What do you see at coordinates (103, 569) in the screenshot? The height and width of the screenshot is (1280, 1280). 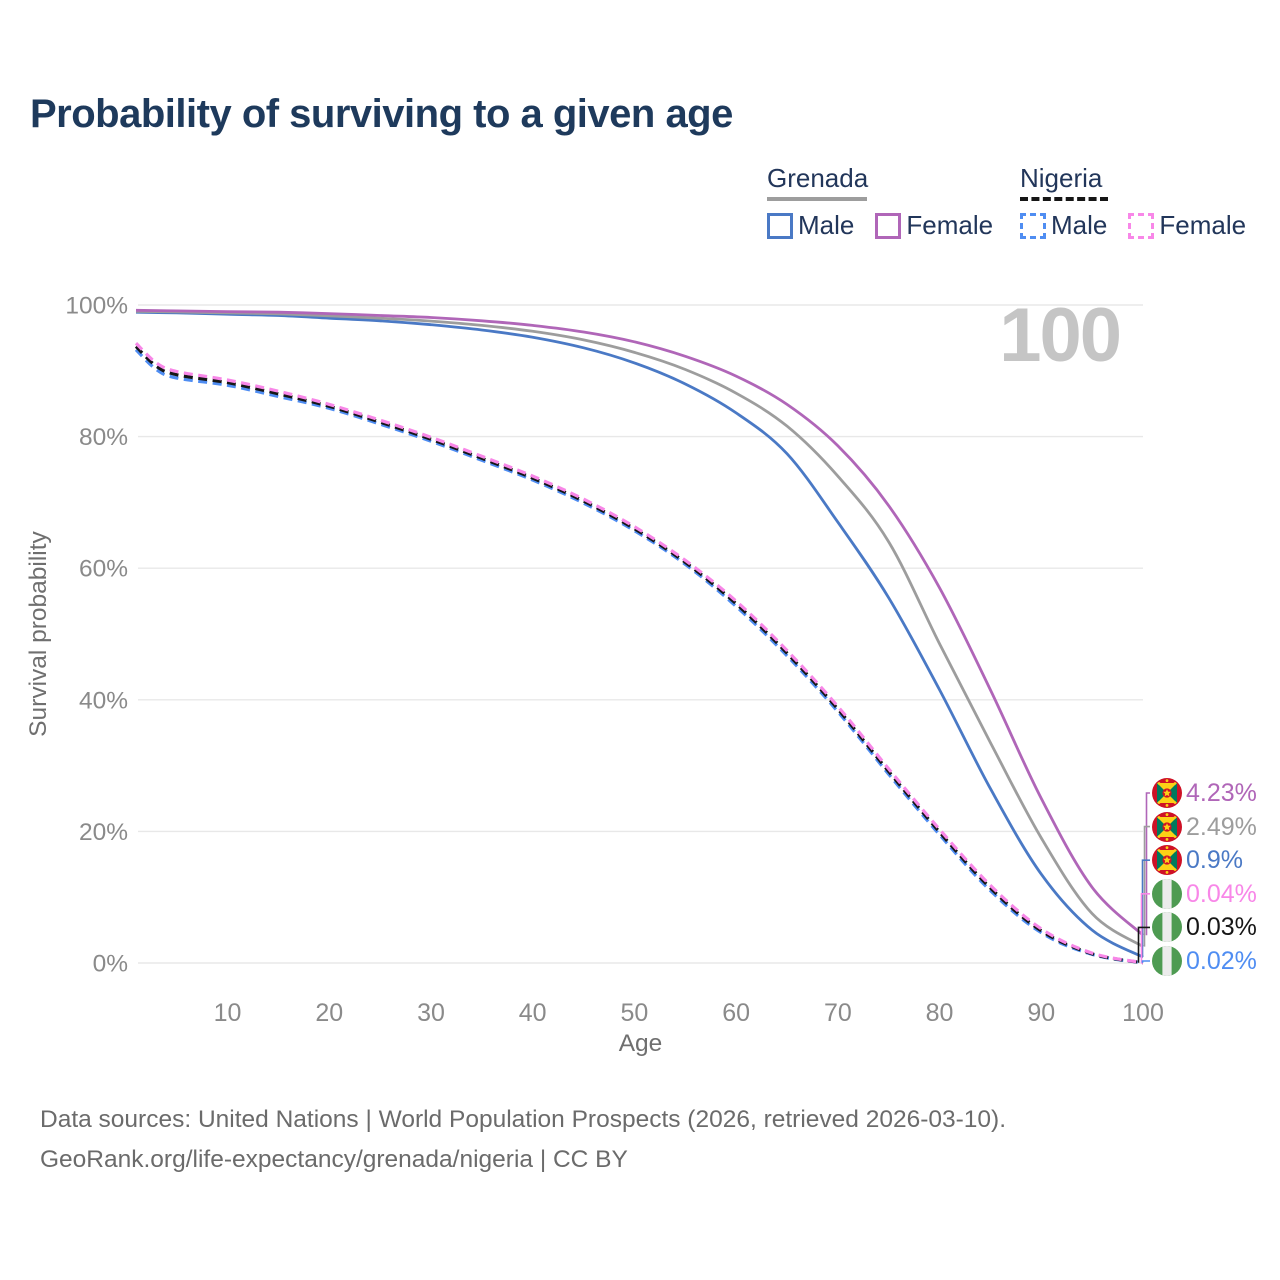 I see `y-tick-label: 60%` at bounding box center [103, 569].